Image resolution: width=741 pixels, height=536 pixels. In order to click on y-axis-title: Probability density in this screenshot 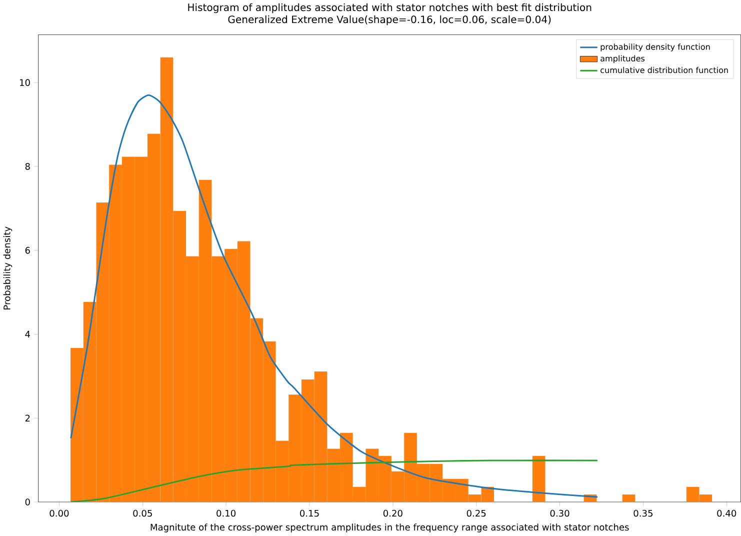, I will do `click(7, 268)`.